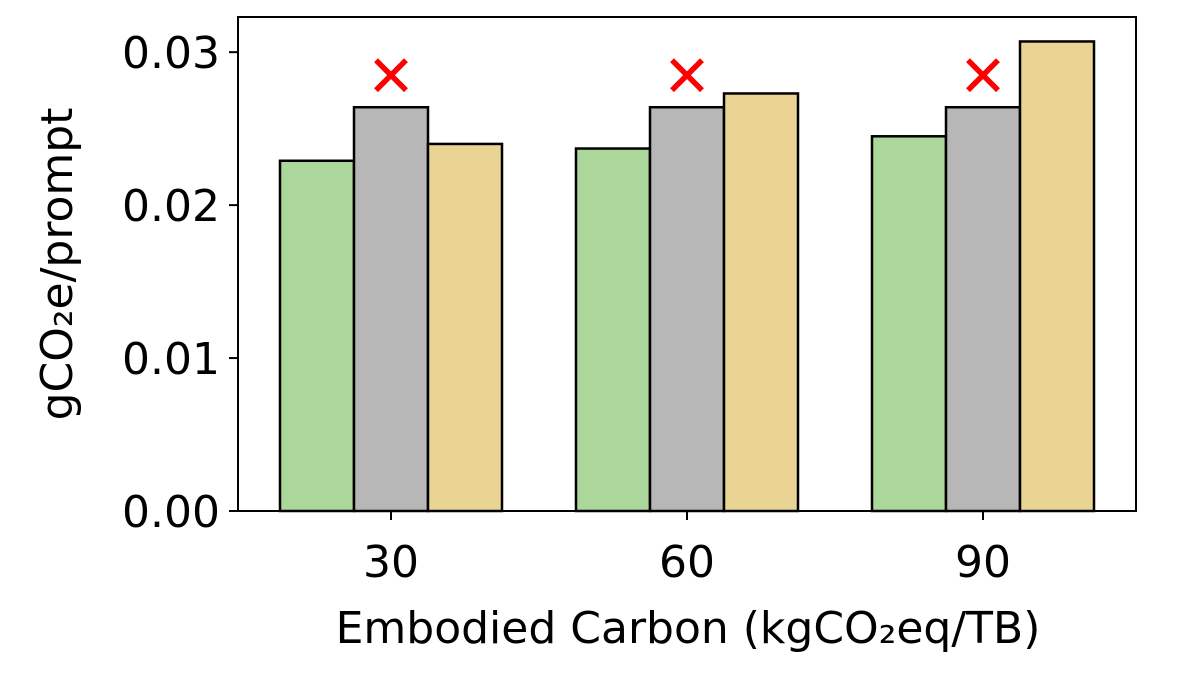 This screenshot has width=1196, height=687. What do you see at coordinates (983, 562) in the screenshot?
I see `x-tick-label: 90` at bounding box center [983, 562].